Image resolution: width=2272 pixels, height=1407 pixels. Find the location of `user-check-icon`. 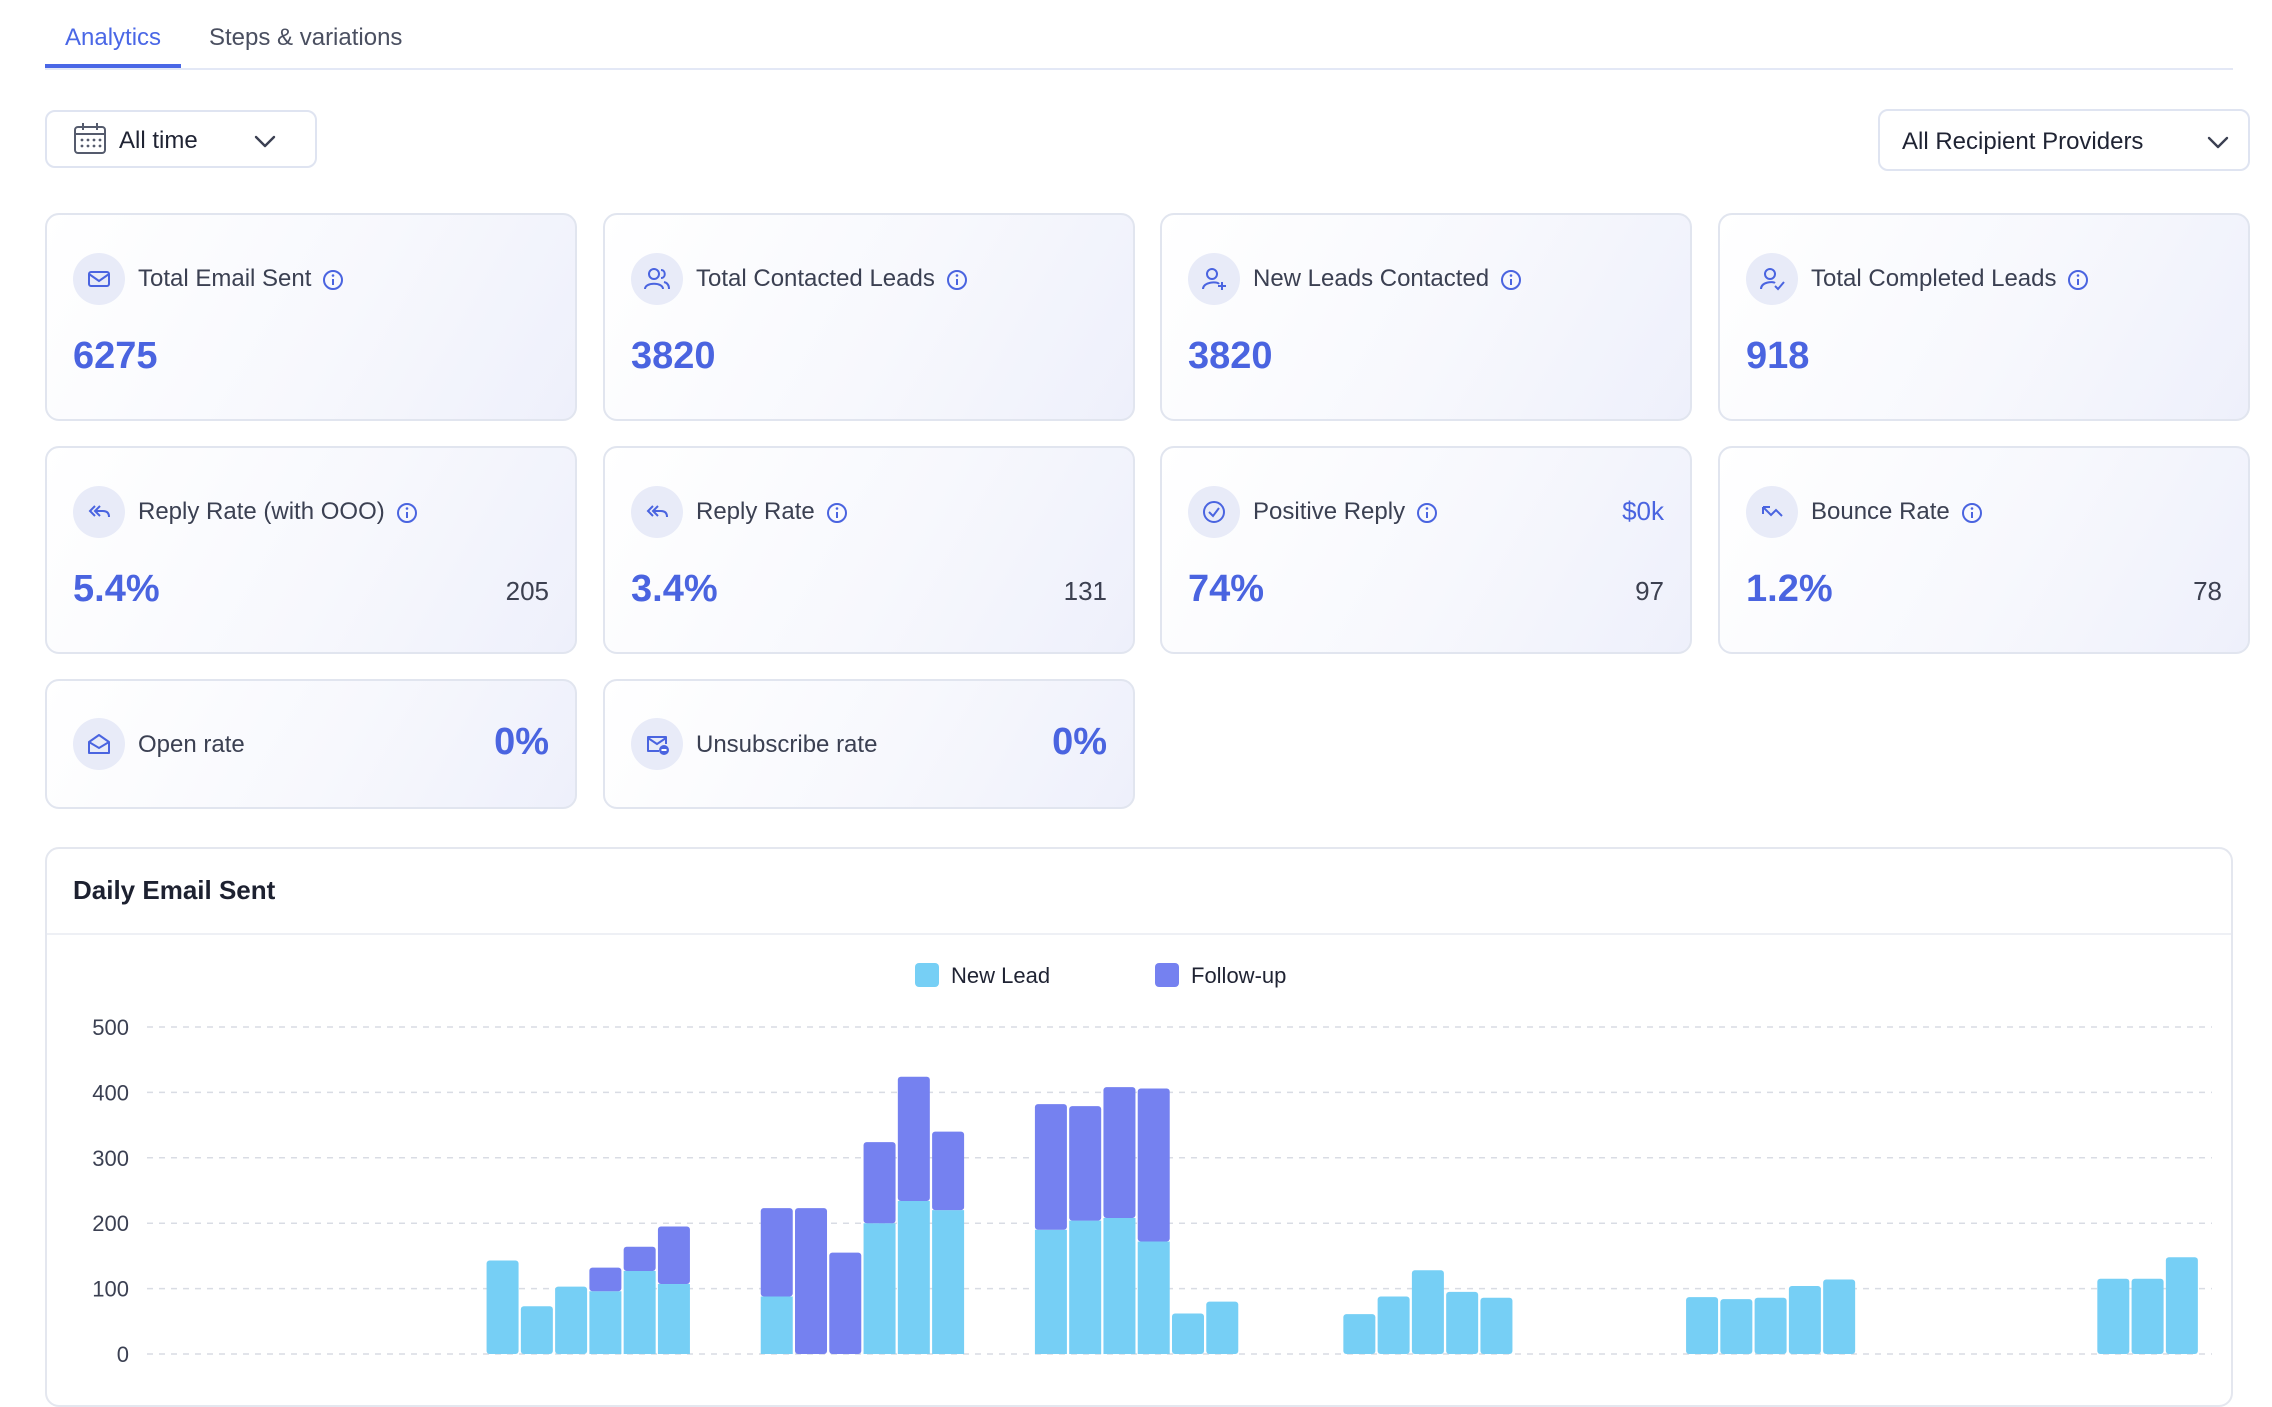

user-check-icon is located at coordinates (1772, 279).